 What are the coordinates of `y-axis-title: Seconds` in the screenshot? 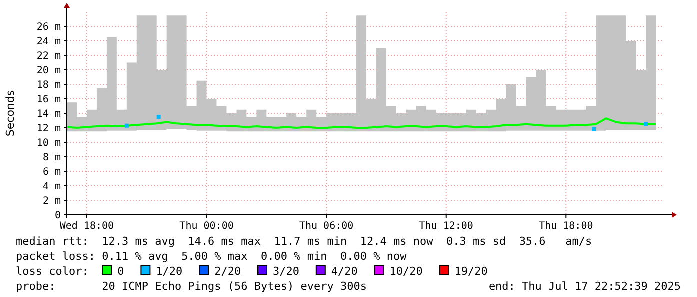 It's located at (10, 113).